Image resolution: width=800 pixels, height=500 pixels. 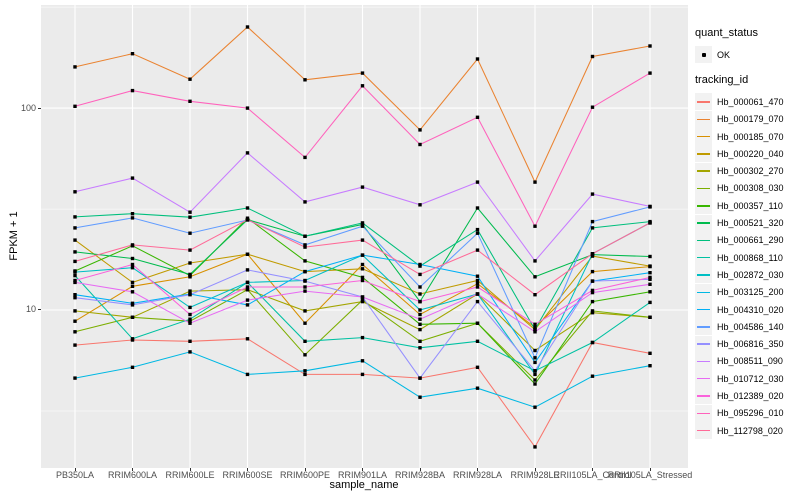 What do you see at coordinates (750, 240) in the screenshot?
I see `legend-item-label: Hb_000661_290` at bounding box center [750, 240].